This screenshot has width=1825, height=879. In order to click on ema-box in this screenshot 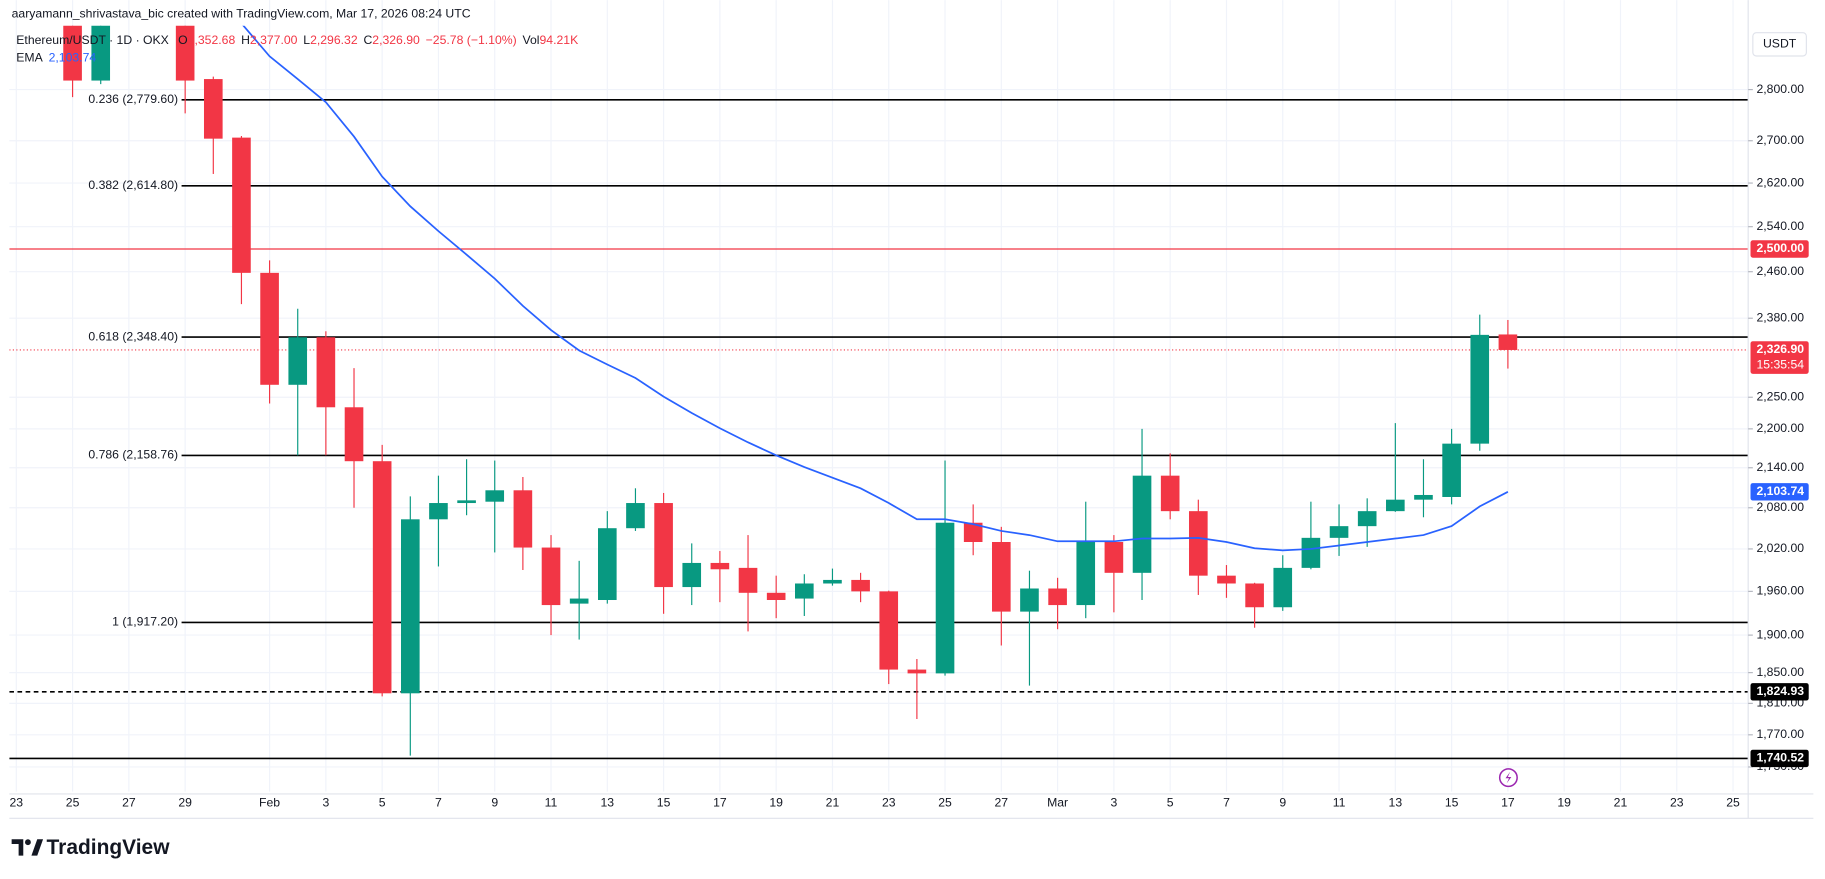, I will do `click(1779, 492)`.